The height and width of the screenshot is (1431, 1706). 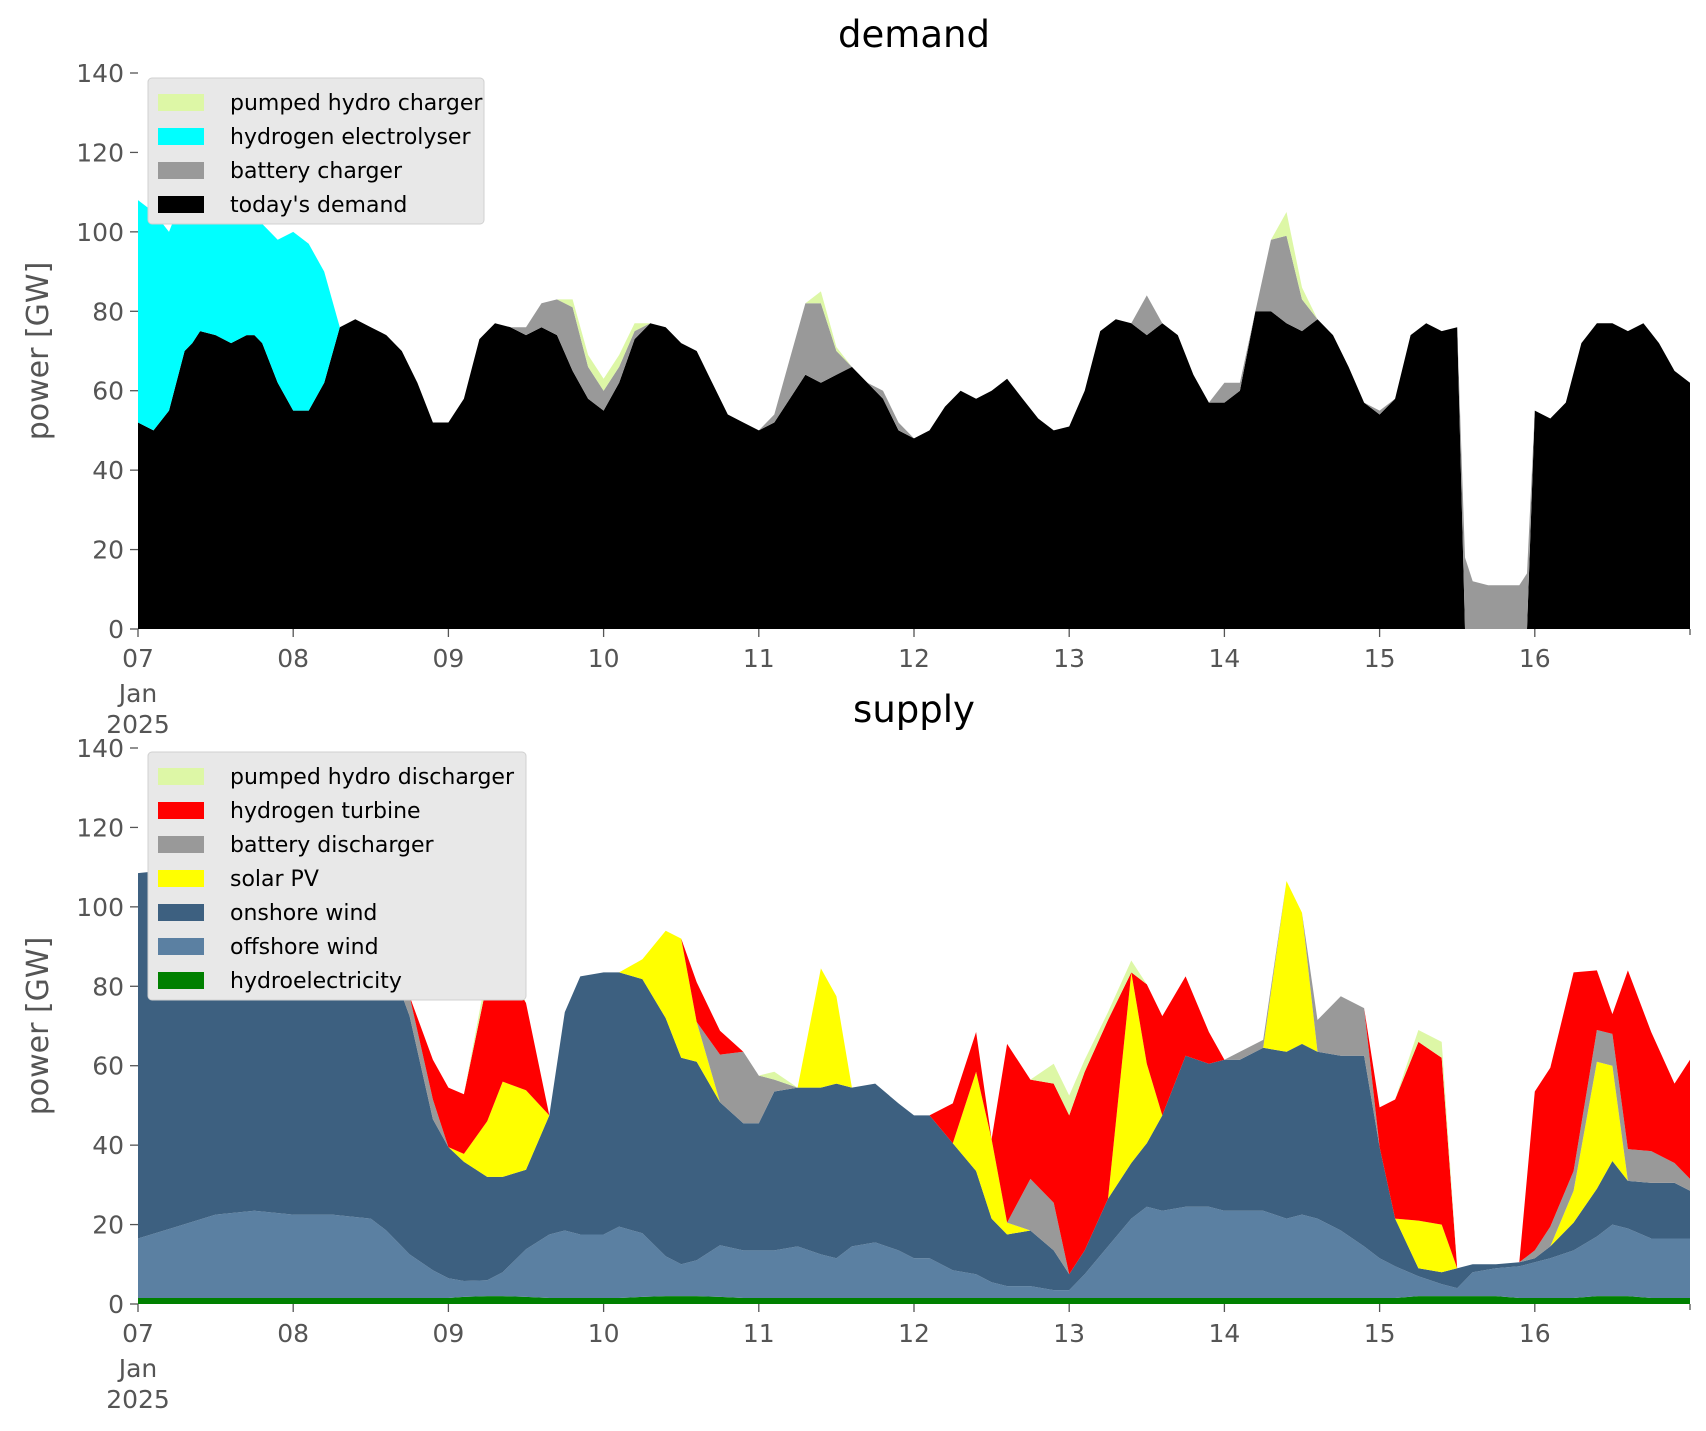 I want to click on chart-title: supply, so click(x=914, y=709).